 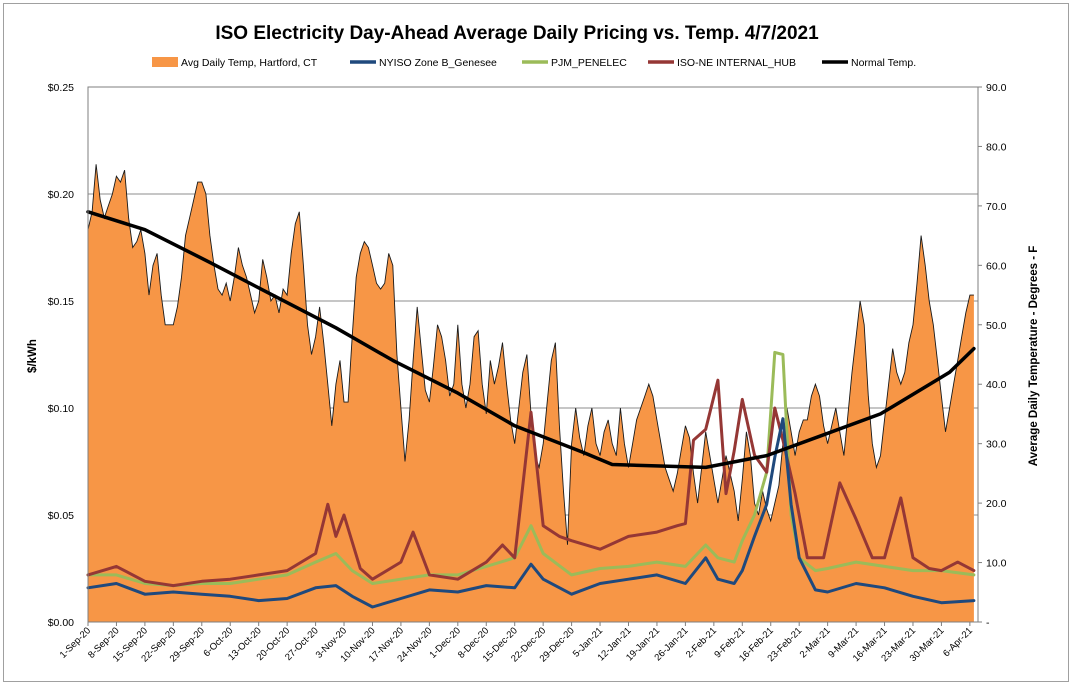 What do you see at coordinates (438, 63) in the screenshot?
I see `legend-label: NYISO Zone B_Genesee` at bounding box center [438, 63].